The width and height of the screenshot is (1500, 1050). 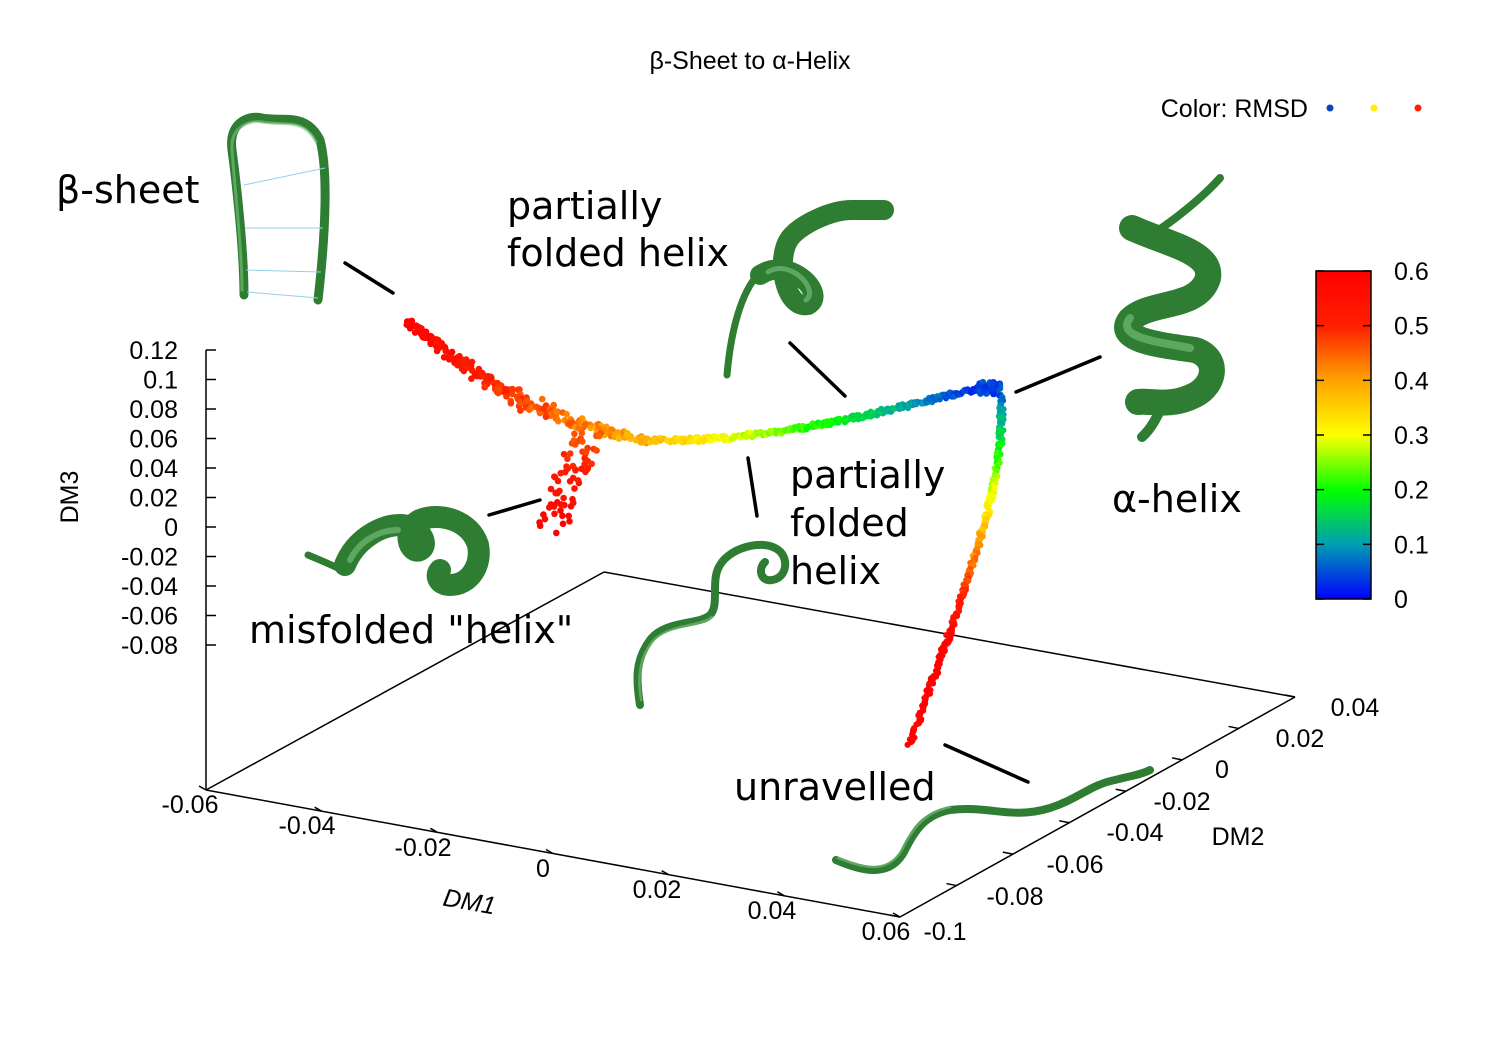 What do you see at coordinates (514, 507) in the screenshot?
I see `connector-misfolded` at bounding box center [514, 507].